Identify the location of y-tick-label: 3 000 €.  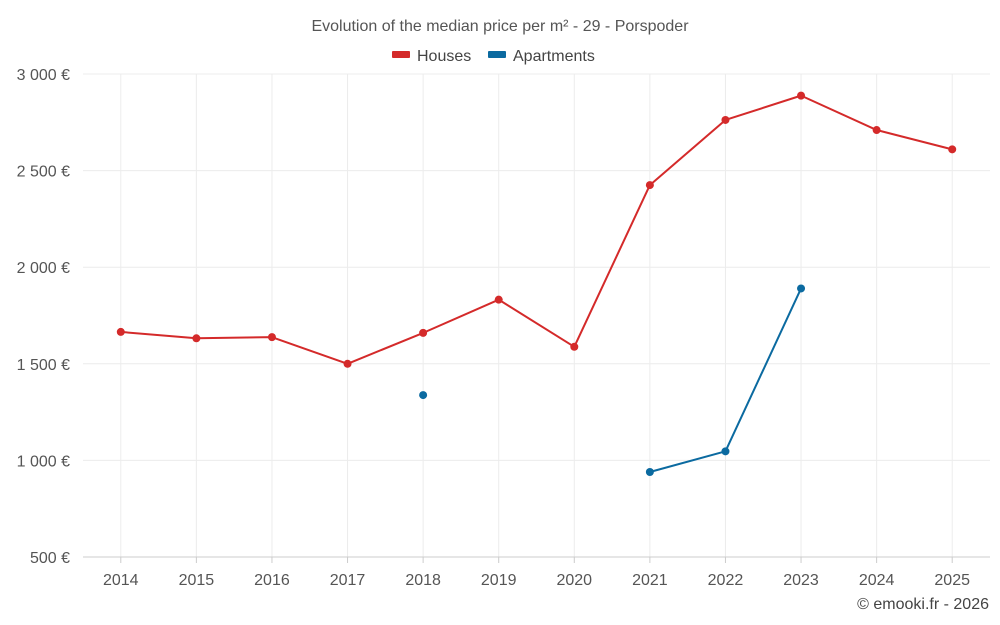
(43, 75).